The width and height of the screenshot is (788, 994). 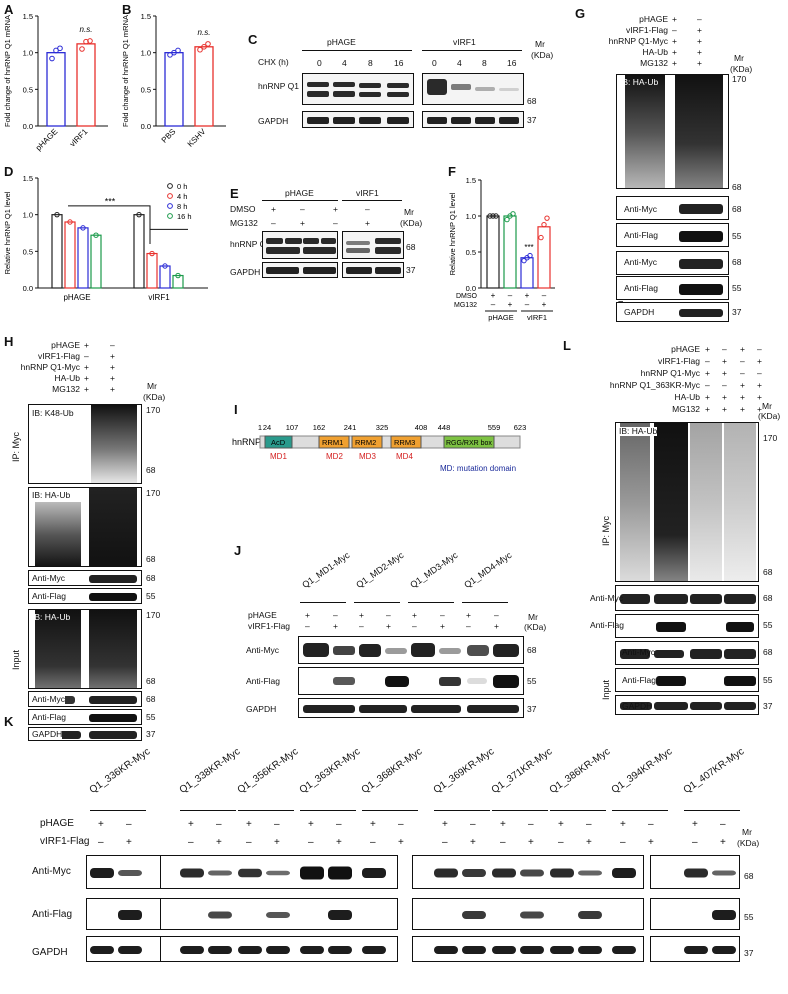 I want to click on l-blot-ip-flag, so click(x=687, y=626).